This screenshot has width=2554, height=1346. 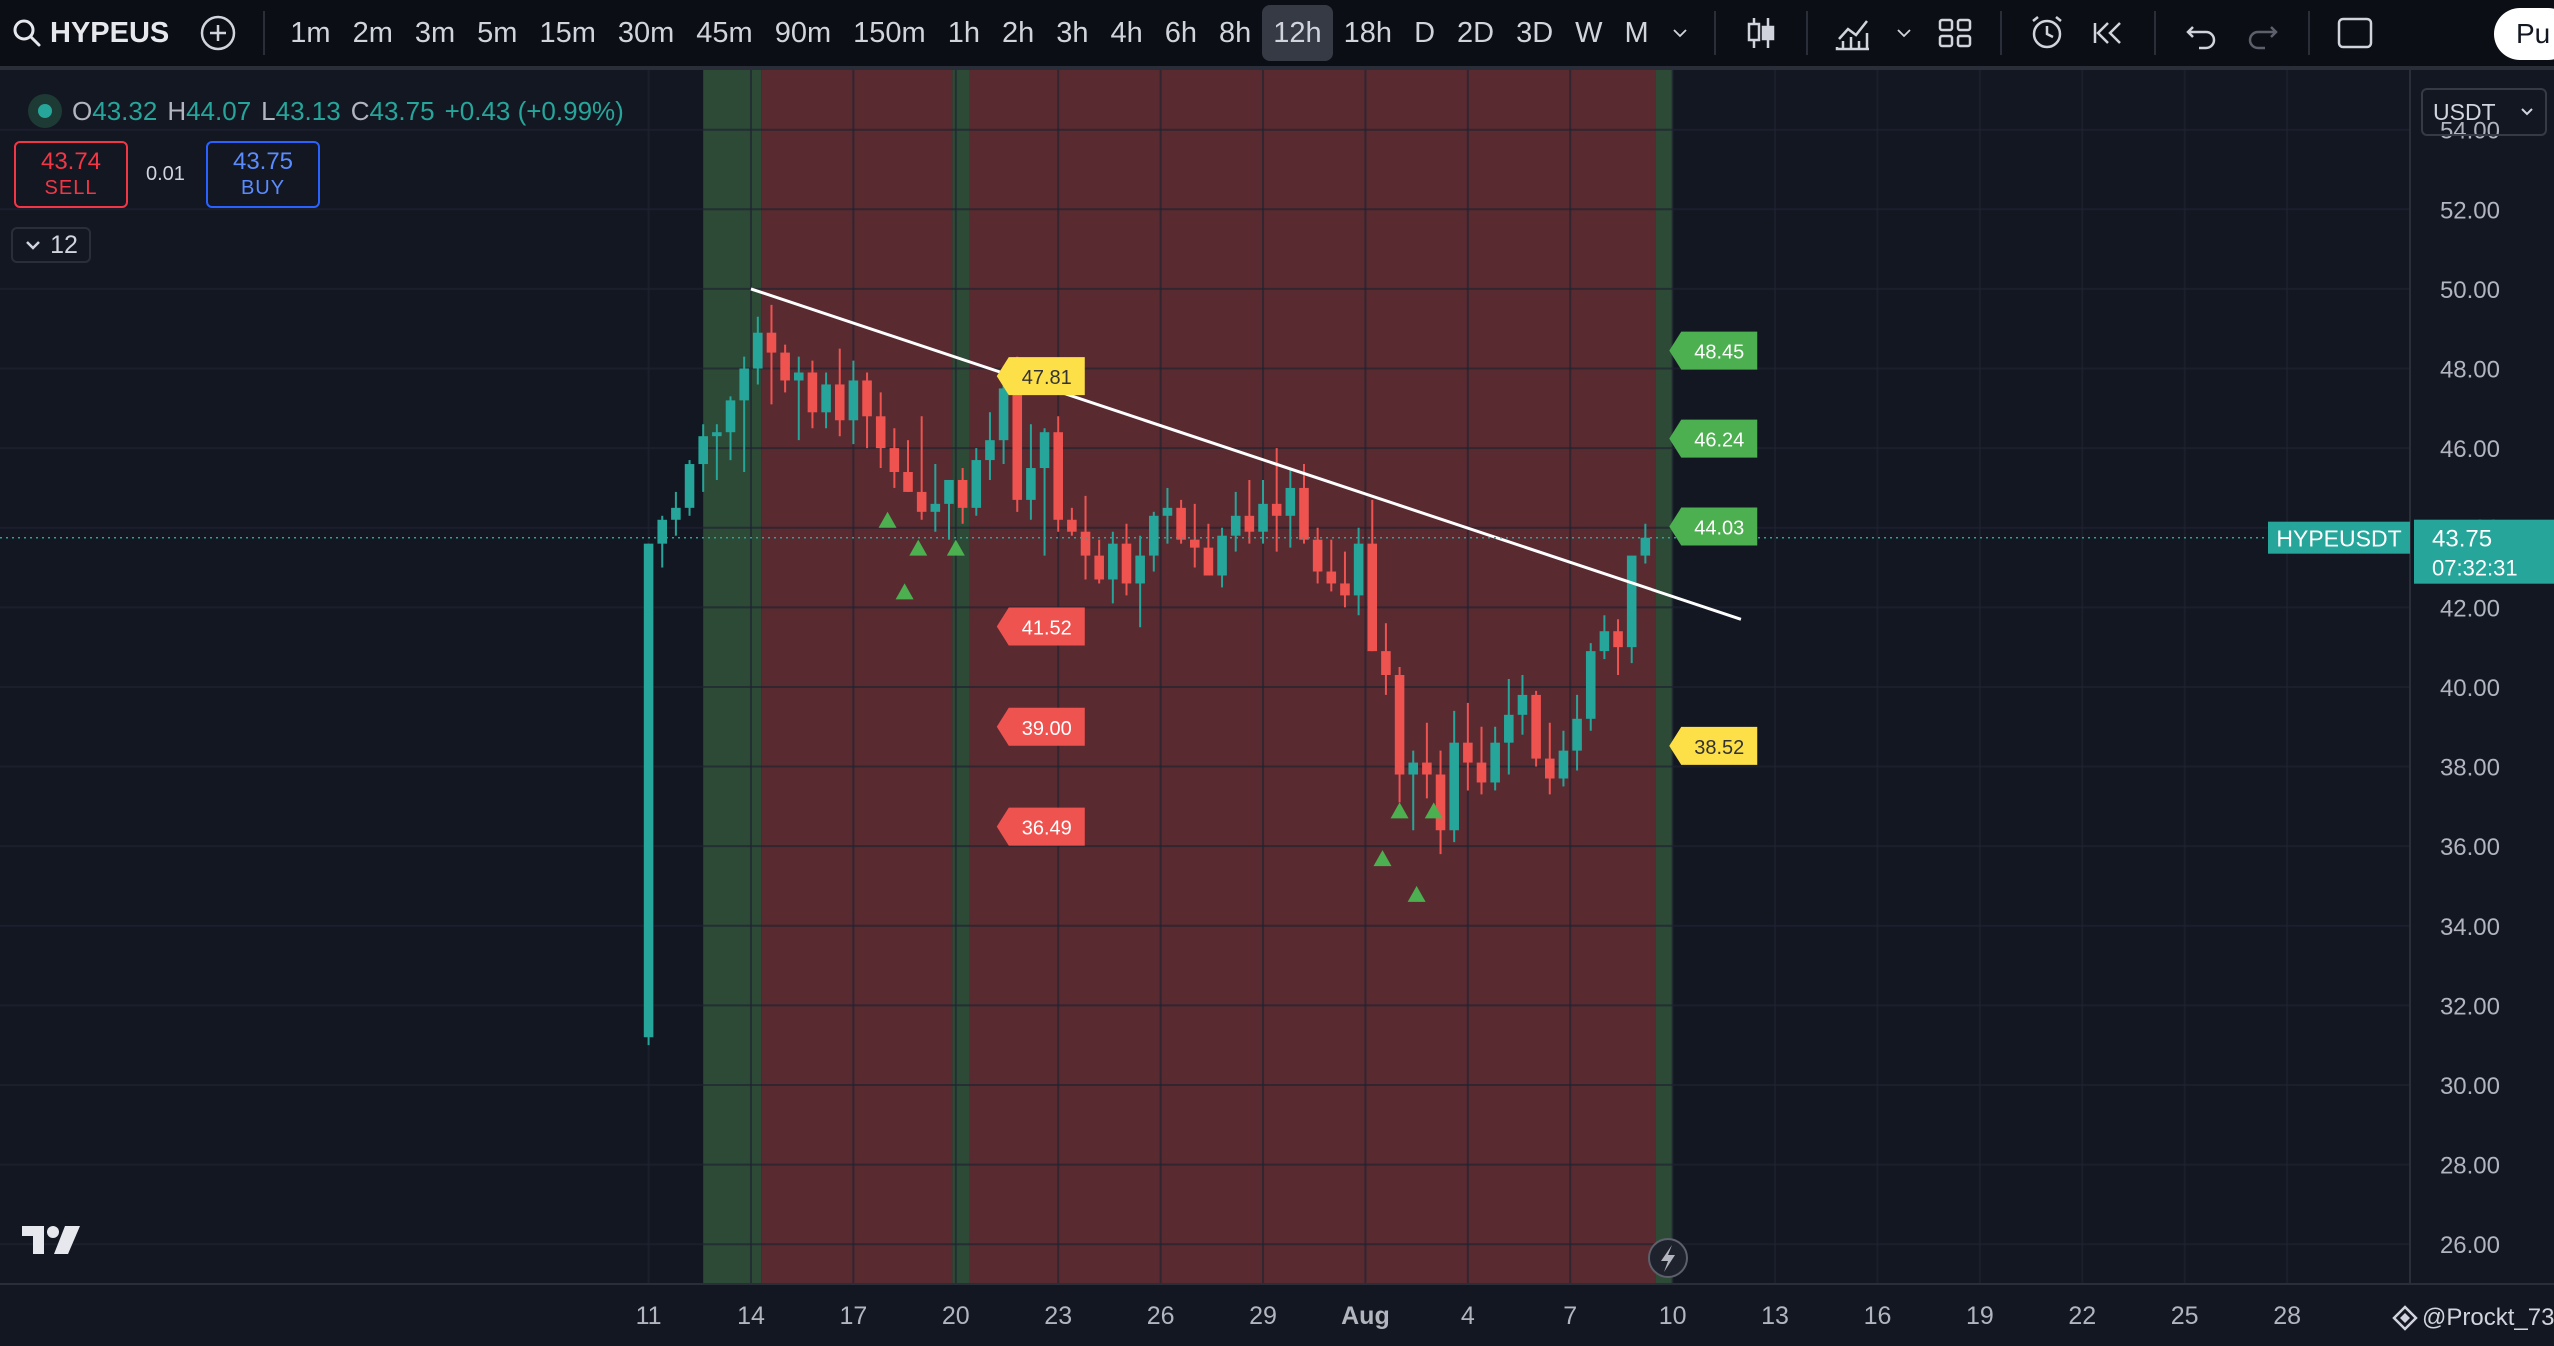 What do you see at coordinates (1235, 32) in the screenshot?
I see `interval-8h: 8h` at bounding box center [1235, 32].